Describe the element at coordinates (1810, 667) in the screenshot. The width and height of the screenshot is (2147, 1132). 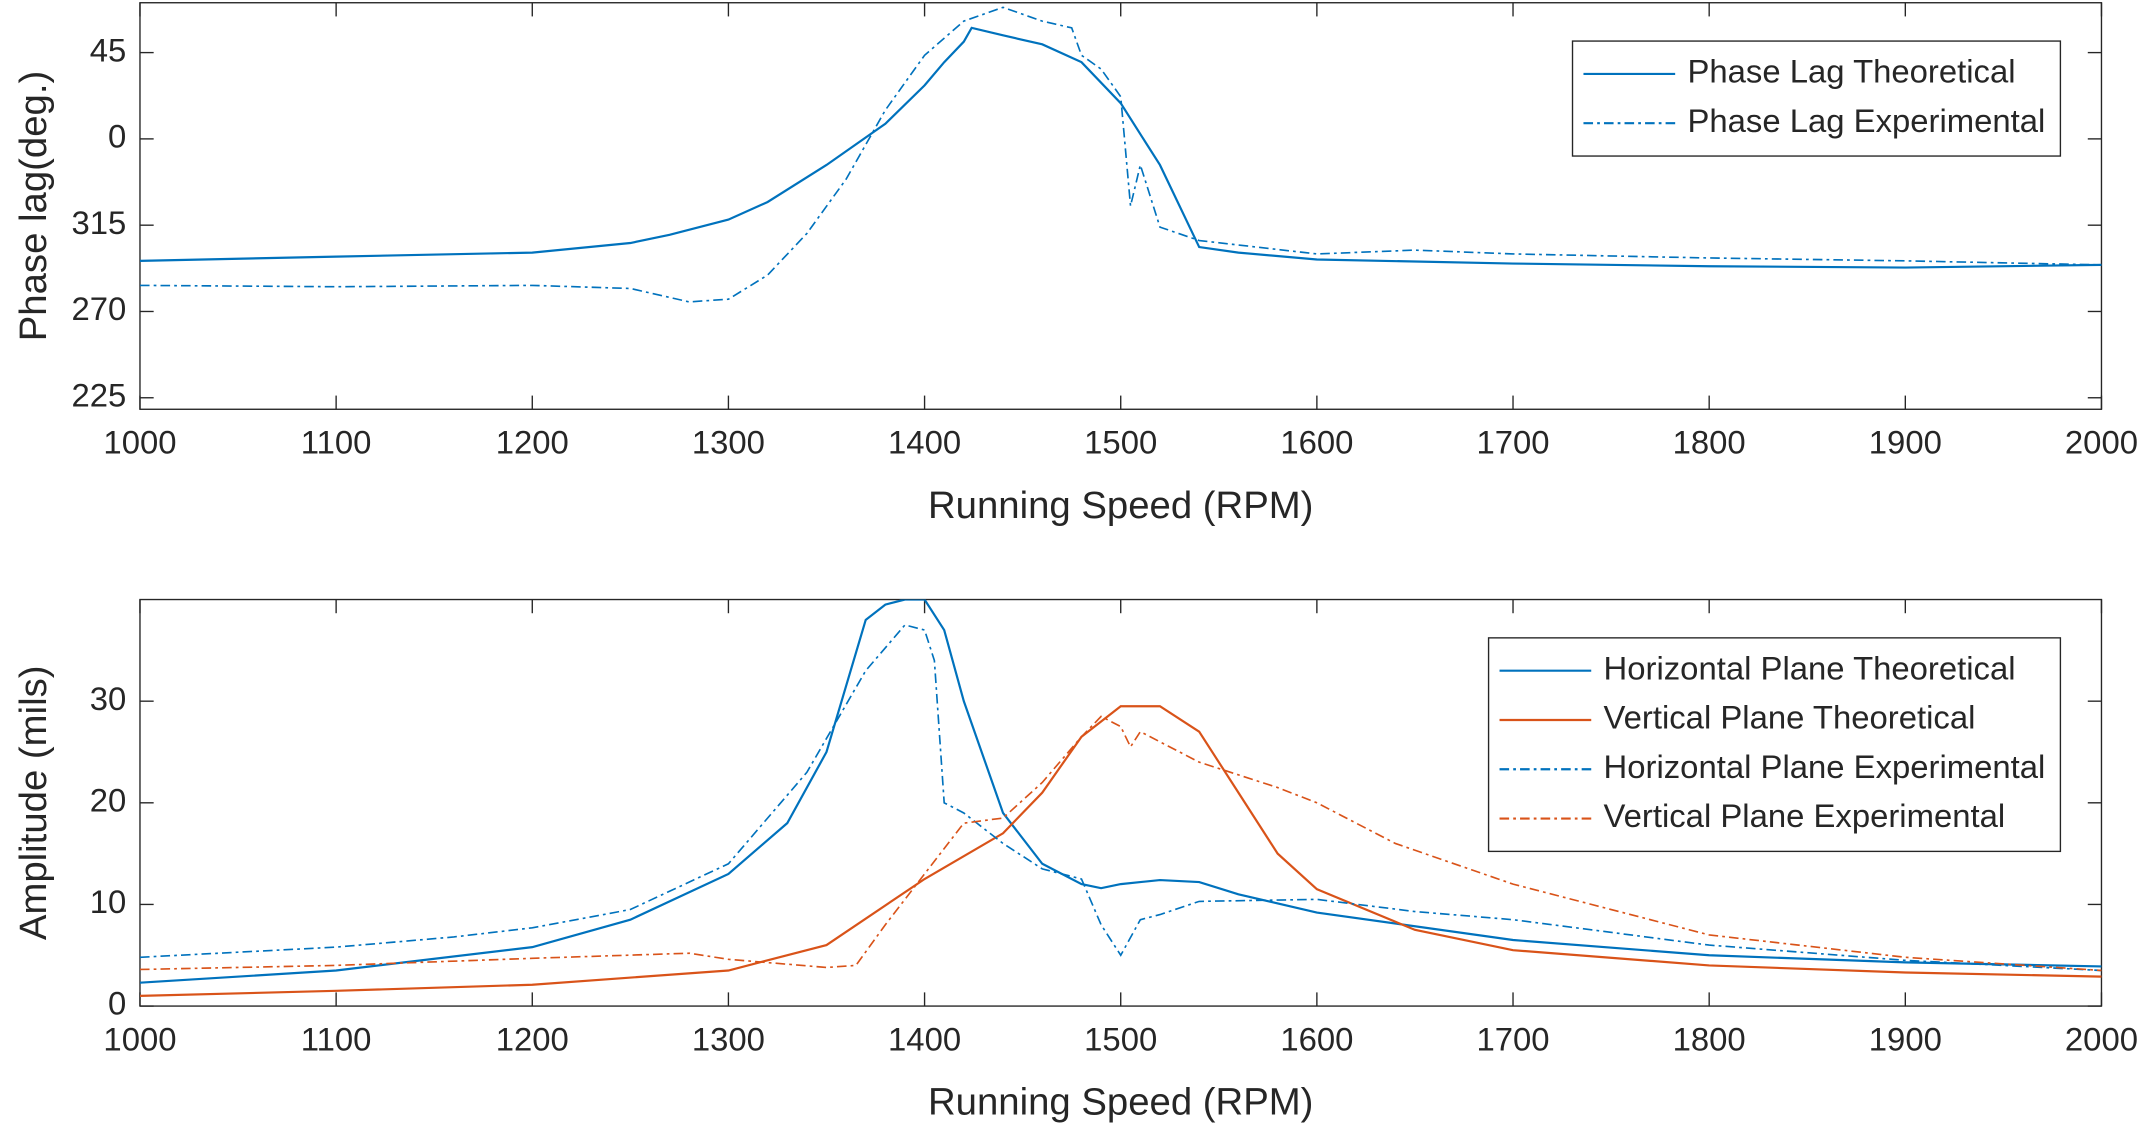
I see `legend-label: Horizontal Plane Theoretical` at that location.